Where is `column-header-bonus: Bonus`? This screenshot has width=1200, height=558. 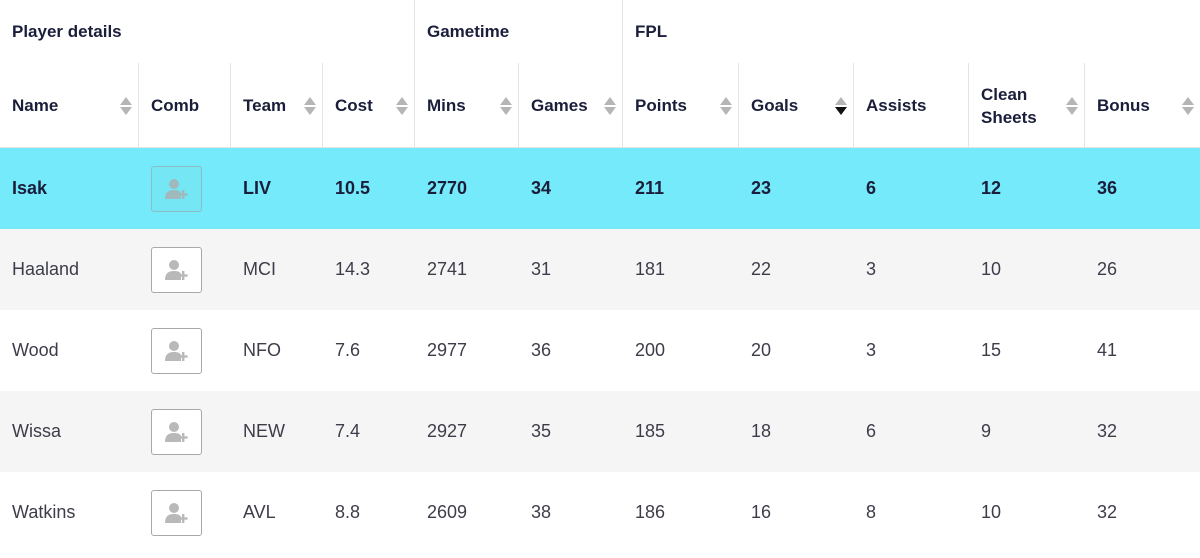
column-header-bonus: Bonus is located at coordinates (1142, 105).